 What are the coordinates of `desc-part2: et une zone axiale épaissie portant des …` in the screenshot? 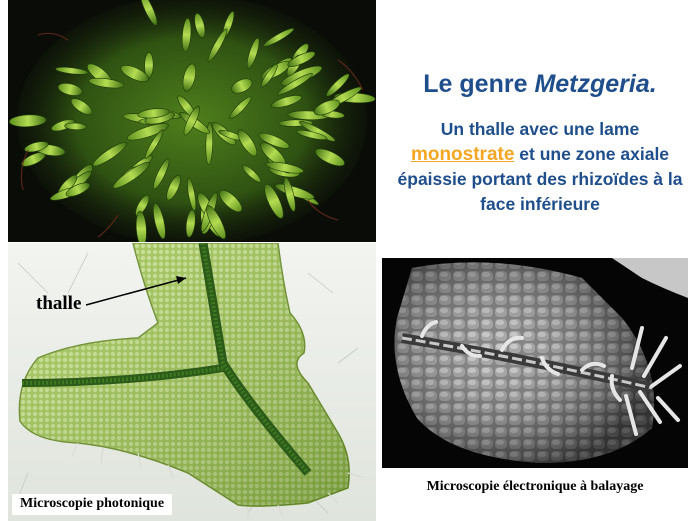 It's located at (540, 179).